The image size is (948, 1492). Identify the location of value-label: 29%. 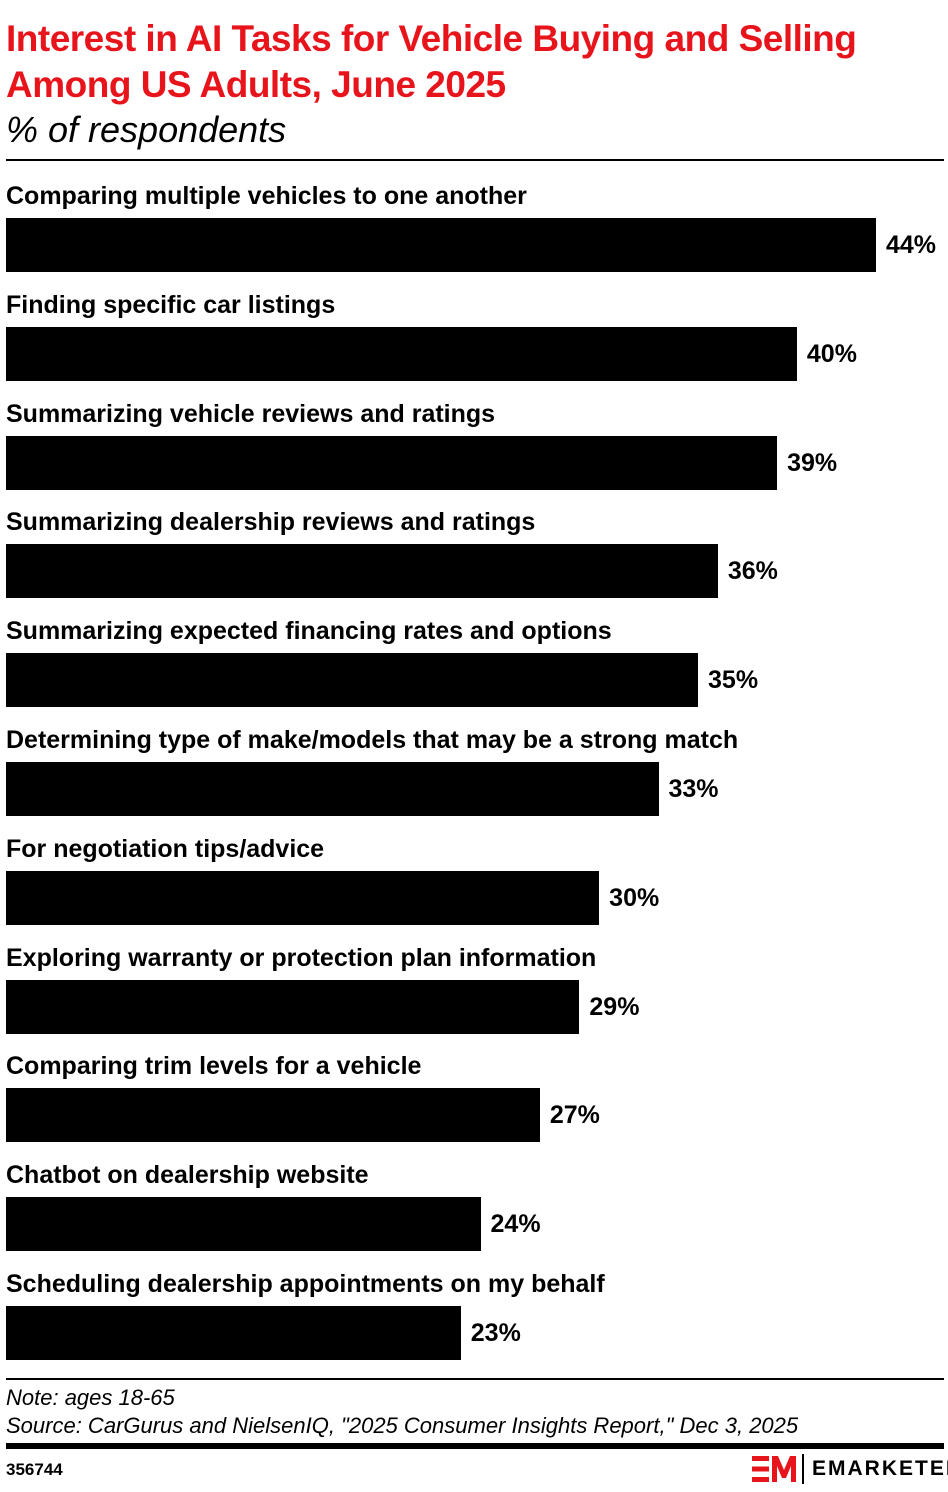
(614, 1007).